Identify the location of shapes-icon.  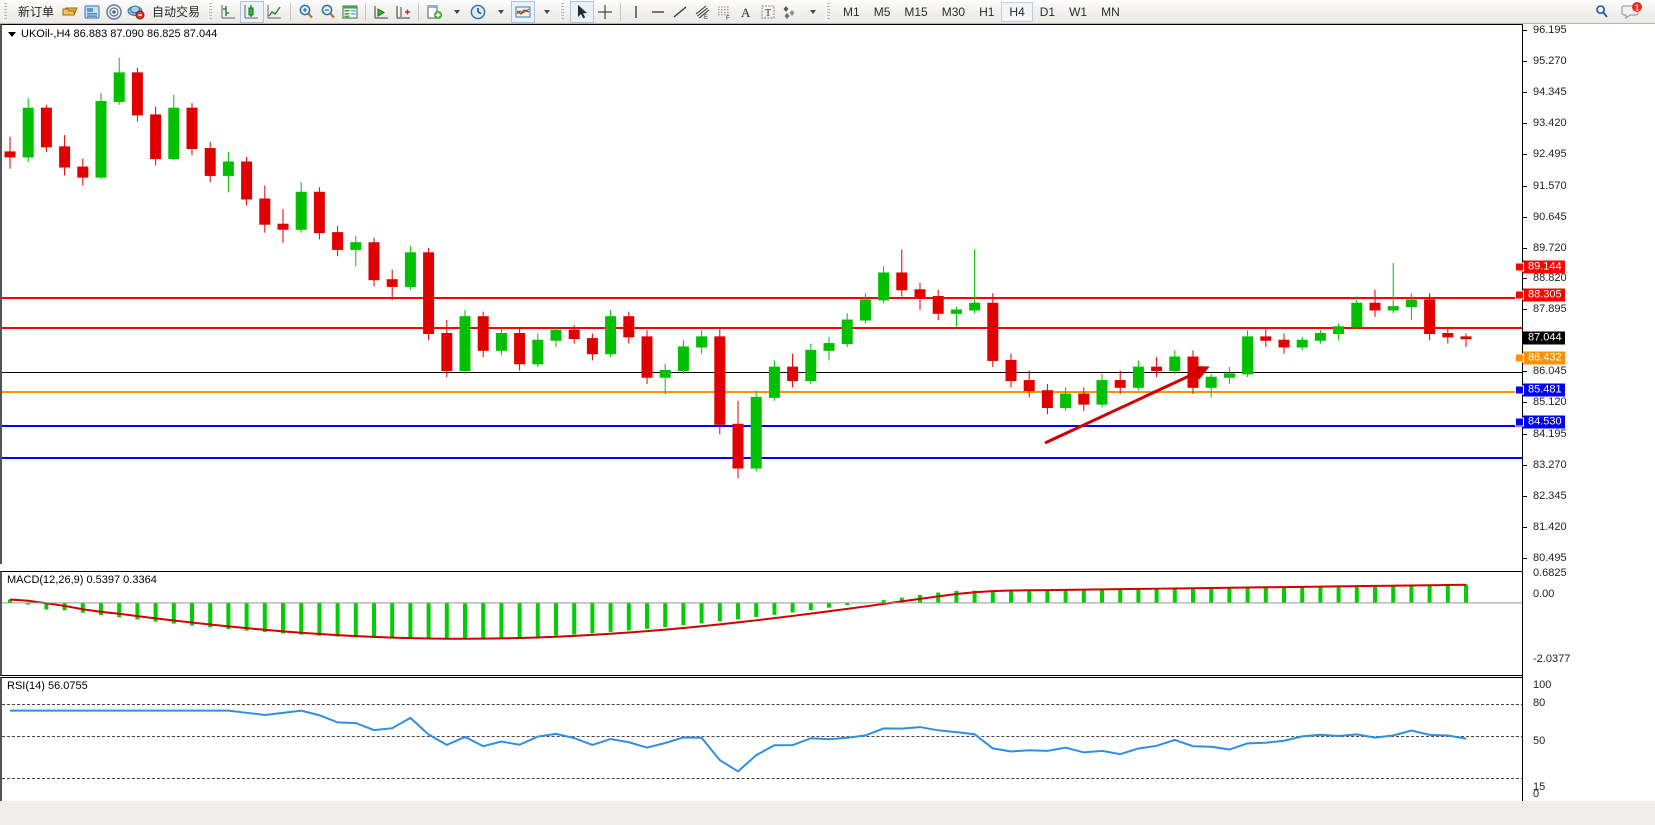
(790, 12).